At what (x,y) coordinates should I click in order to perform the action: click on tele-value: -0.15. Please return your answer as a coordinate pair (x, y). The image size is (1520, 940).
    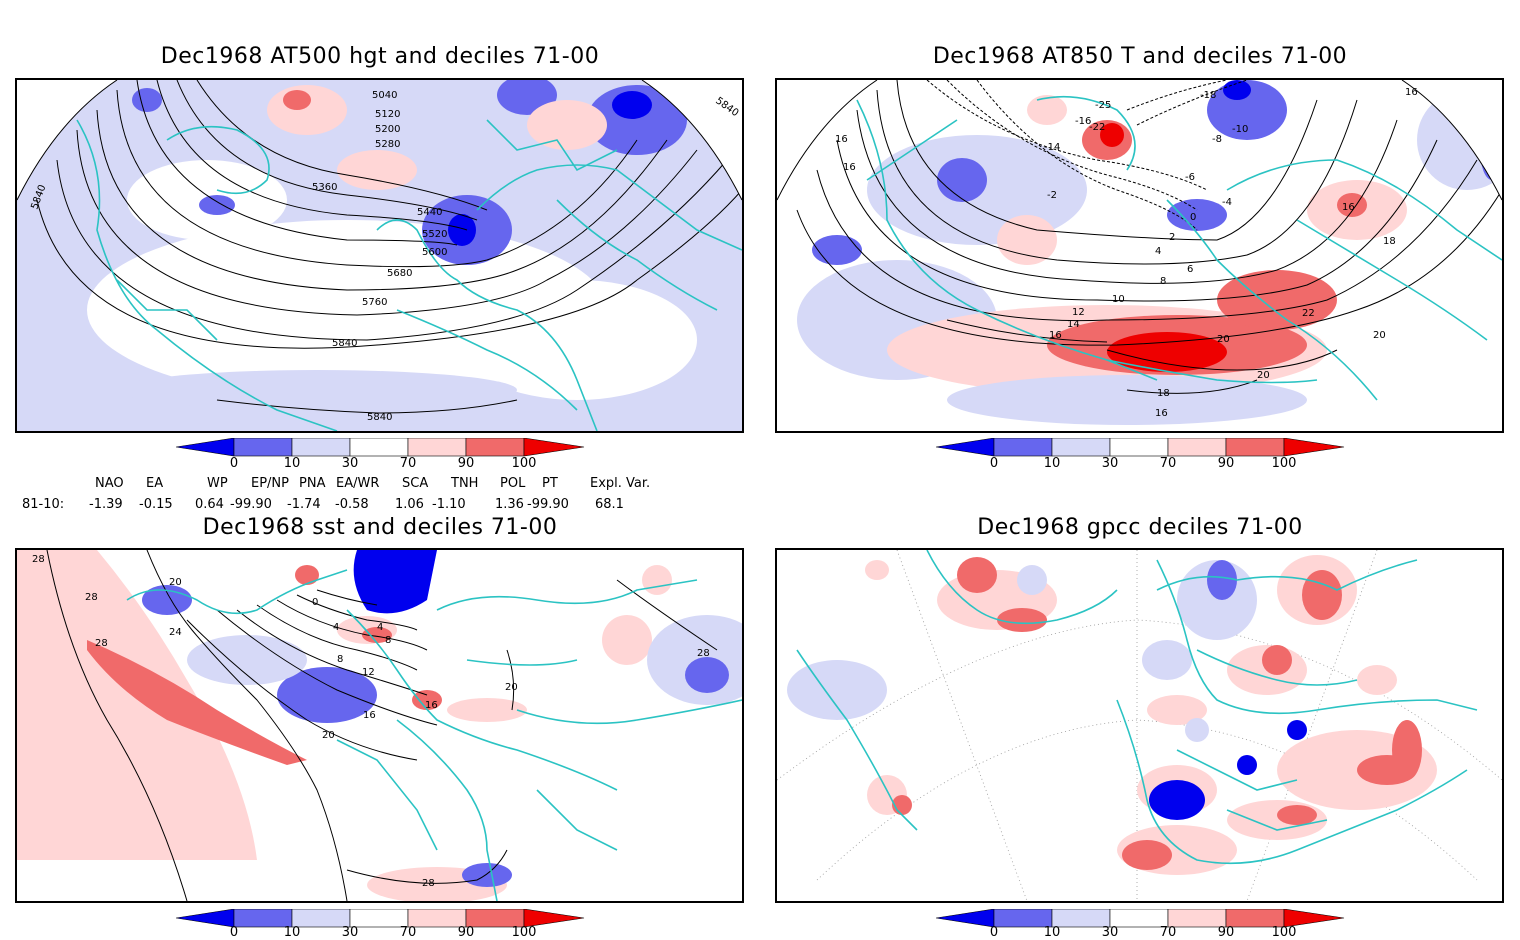
    Looking at the image, I should click on (156, 504).